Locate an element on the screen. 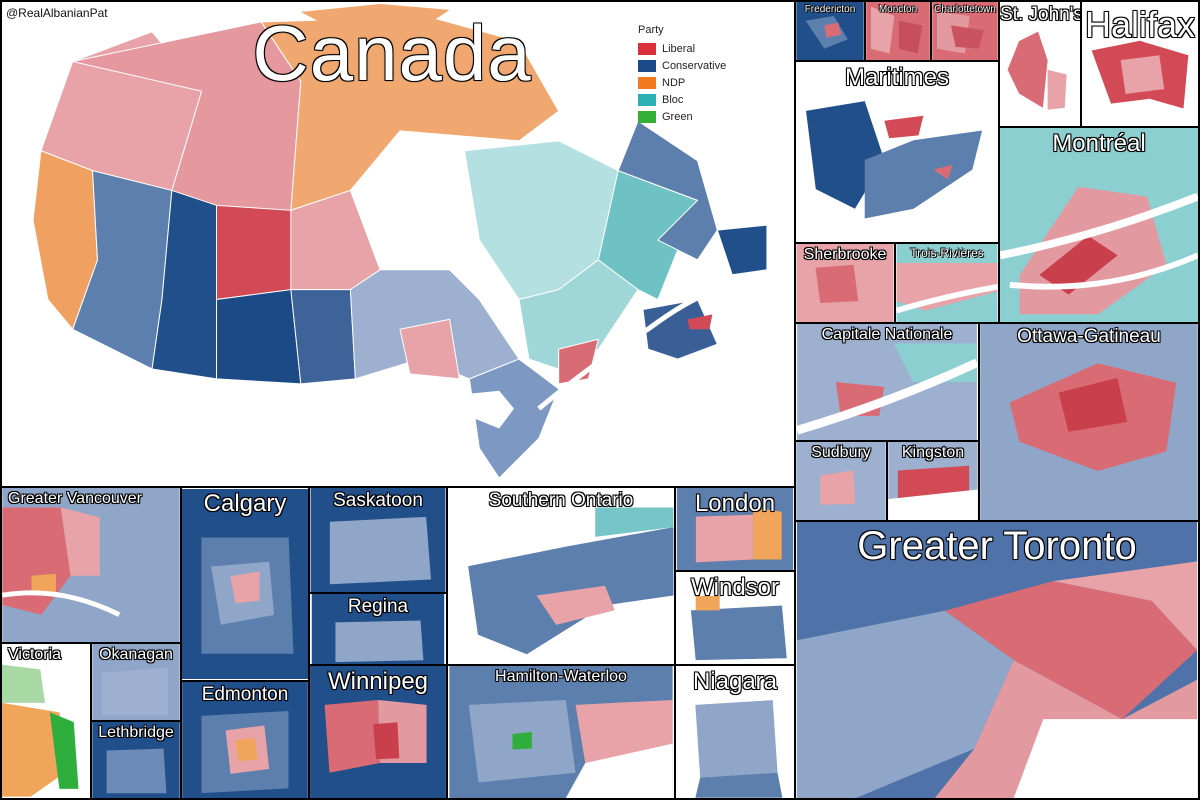 The image size is (1200, 800). region-arctic-islands is located at coordinates (375, 16).